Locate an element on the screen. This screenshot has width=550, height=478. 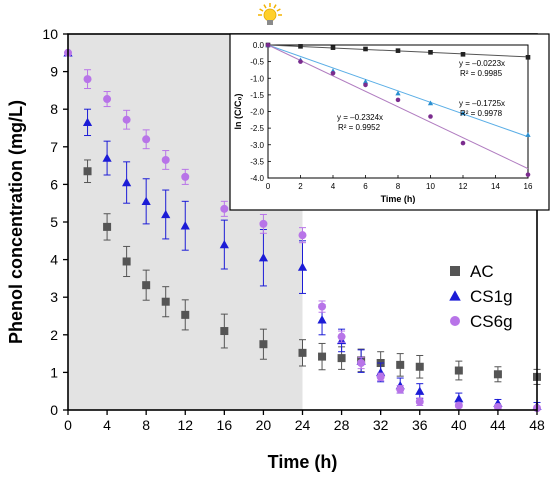
x-tick-label: 20 is located at coordinates (264, 425).